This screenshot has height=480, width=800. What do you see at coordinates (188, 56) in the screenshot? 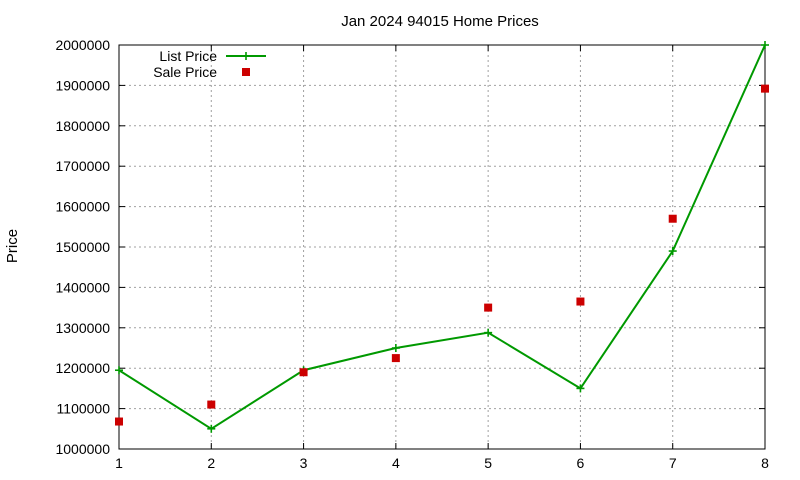
I see `legend-label: List Price` at bounding box center [188, 56].